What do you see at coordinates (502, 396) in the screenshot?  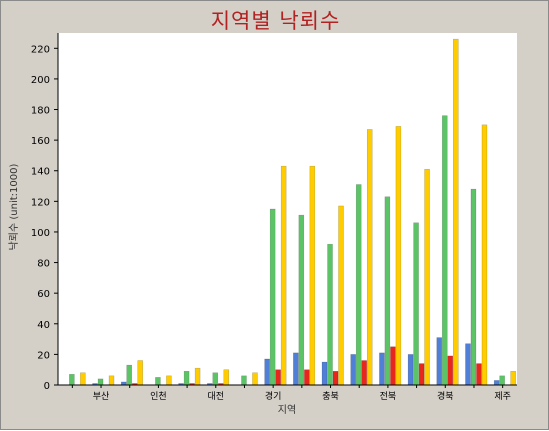 I see `x-category-label: 제주` at bounding box center [502, 396].